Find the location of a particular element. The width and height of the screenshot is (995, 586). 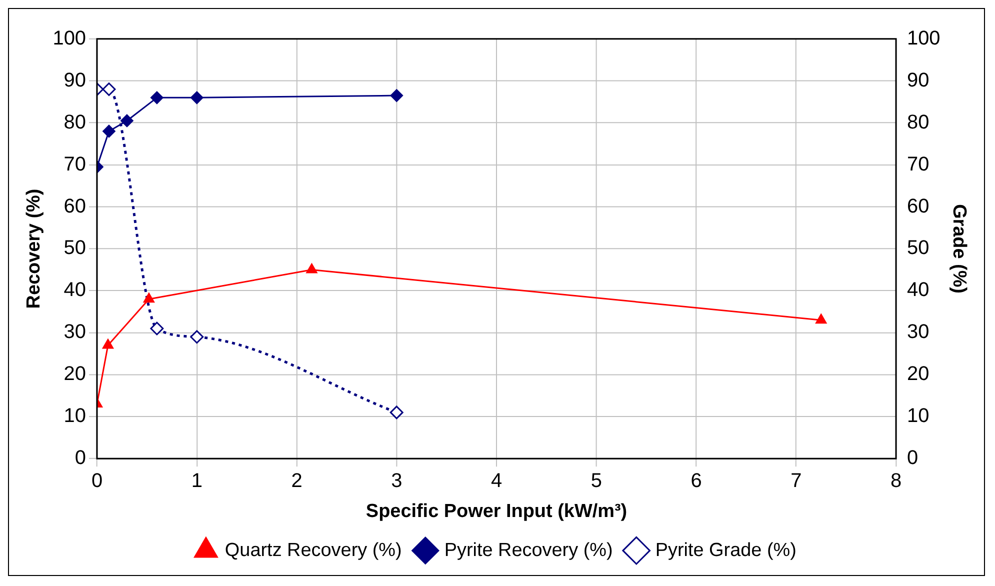

x-tick-label: 0 is located at coordinates (97, 481).